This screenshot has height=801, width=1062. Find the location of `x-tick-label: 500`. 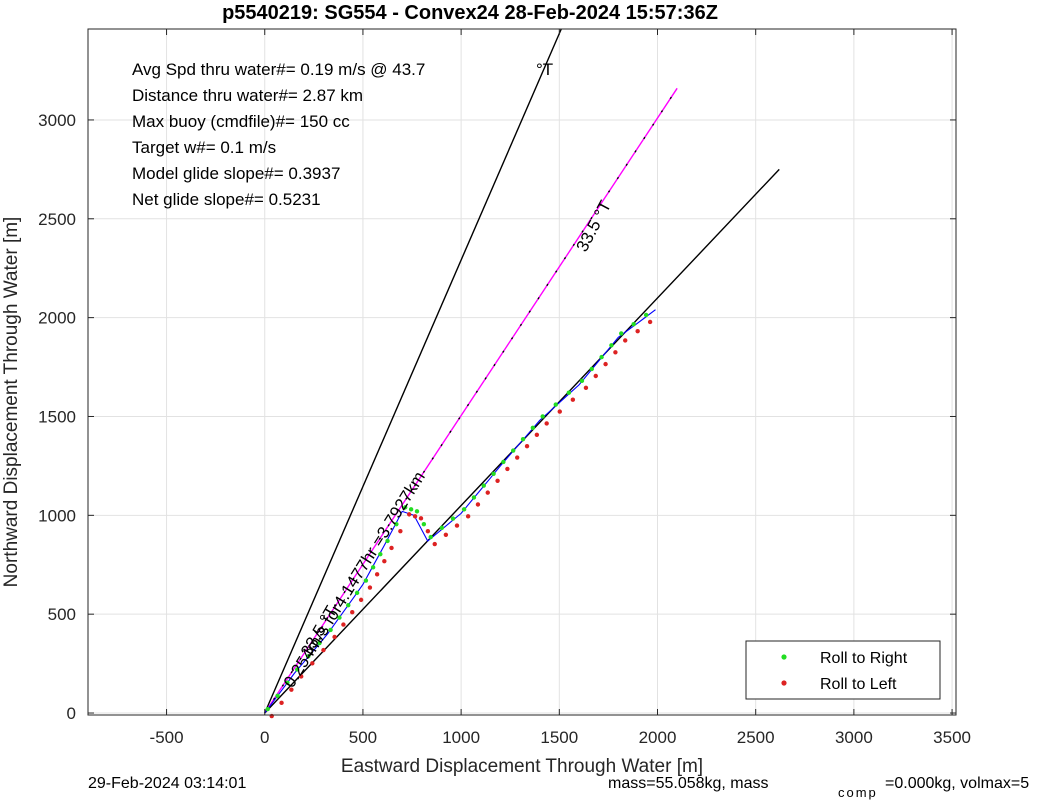

x-tick-label: 500 is located at coordinates (363, 737).